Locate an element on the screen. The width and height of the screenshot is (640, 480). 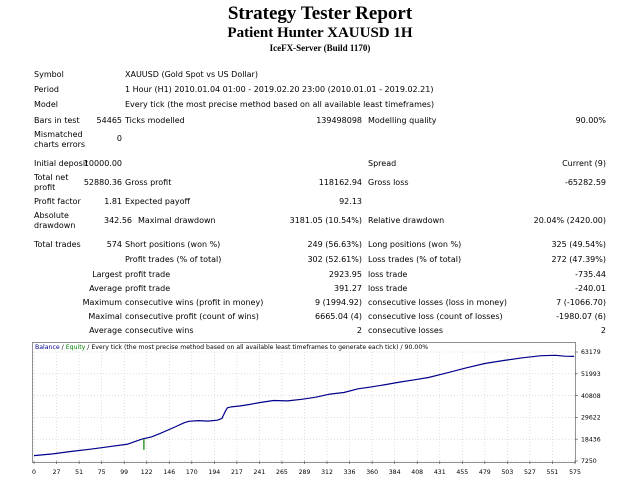
bars-label: Bars in test is located at coordinates (57, 120).